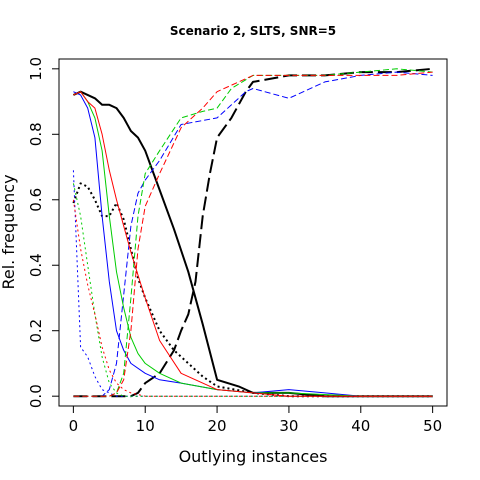  What do you see at coordinates (36, 396) in the screenshot?
I see `y-tick-label: 0.0` at bounding box center [36, 396].